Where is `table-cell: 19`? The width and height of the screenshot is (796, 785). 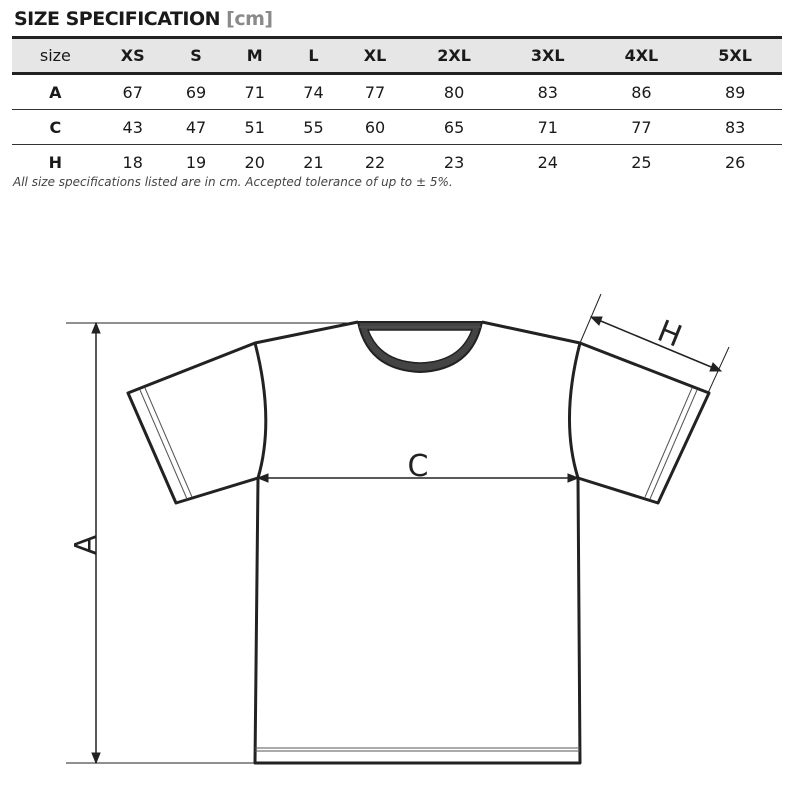
table-cell: 19 is located at coordinates (196, 162).